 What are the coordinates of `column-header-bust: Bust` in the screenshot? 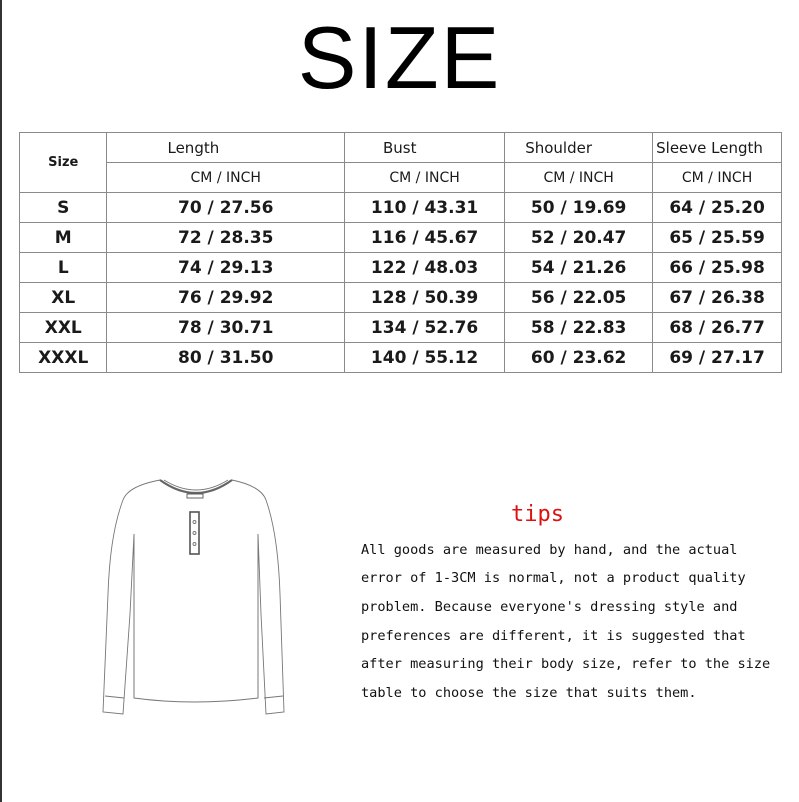 It's located at (424, 147).